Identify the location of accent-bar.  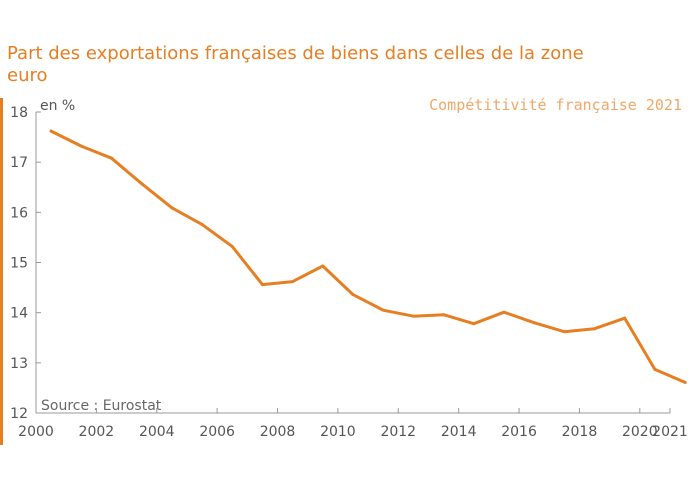
(1, 271).